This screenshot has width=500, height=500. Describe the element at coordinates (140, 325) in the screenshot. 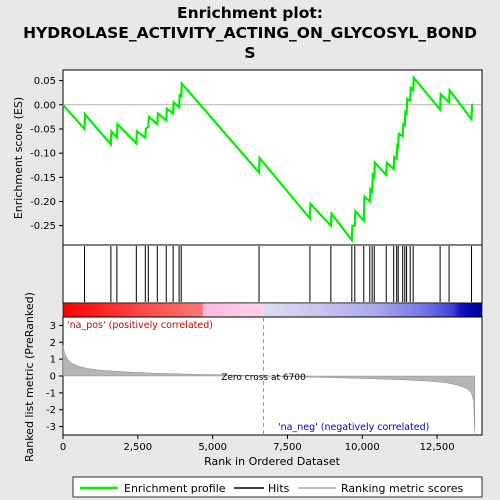

I see `positive-correlation-label: 'na_pos' (positively correlated)` at that location.